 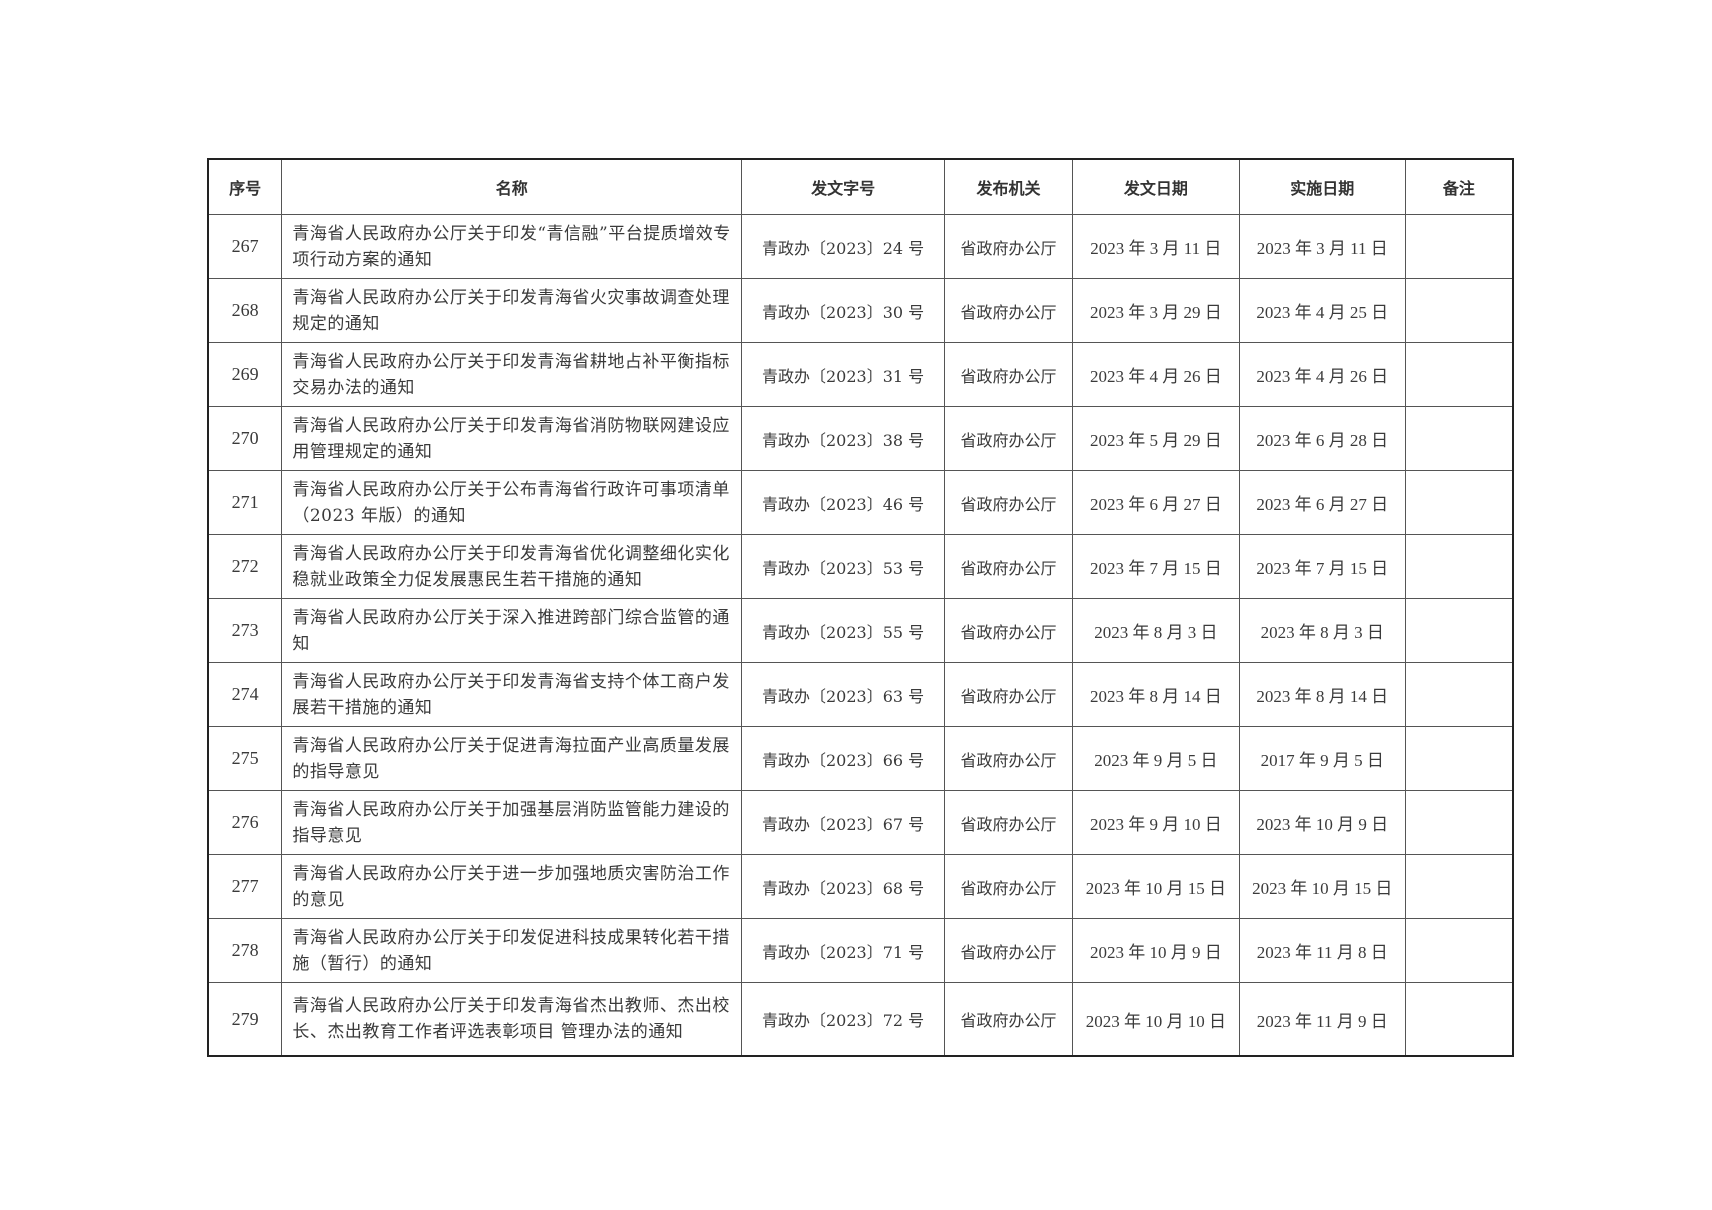 I want to click on doc-number-cell: 青政办〔2023〕68 号, so click(x=843, y=886).